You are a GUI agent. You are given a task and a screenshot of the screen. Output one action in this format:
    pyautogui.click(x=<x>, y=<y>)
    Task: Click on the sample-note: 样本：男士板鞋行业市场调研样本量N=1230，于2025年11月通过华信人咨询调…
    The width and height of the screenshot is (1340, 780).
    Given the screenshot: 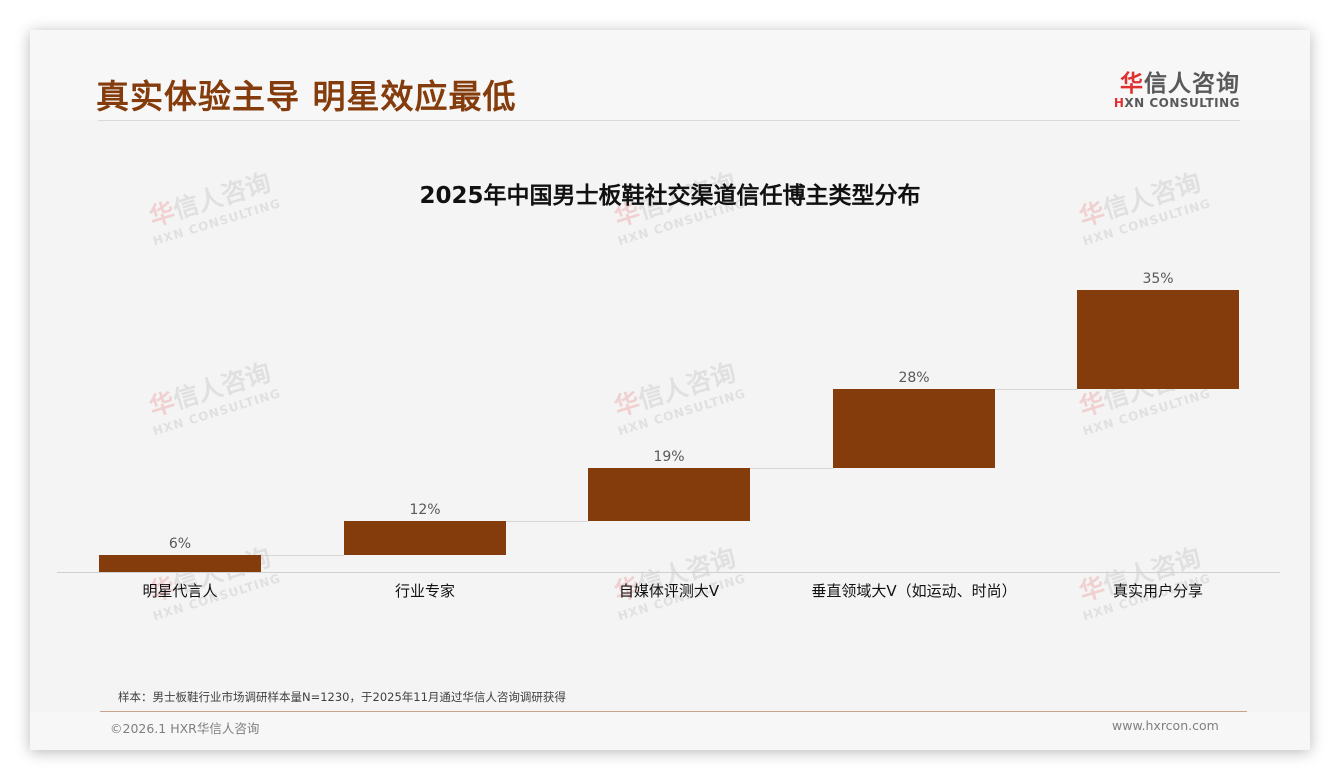 What is the action you would take?
    pyautogui.click(x=342, y=697)
    